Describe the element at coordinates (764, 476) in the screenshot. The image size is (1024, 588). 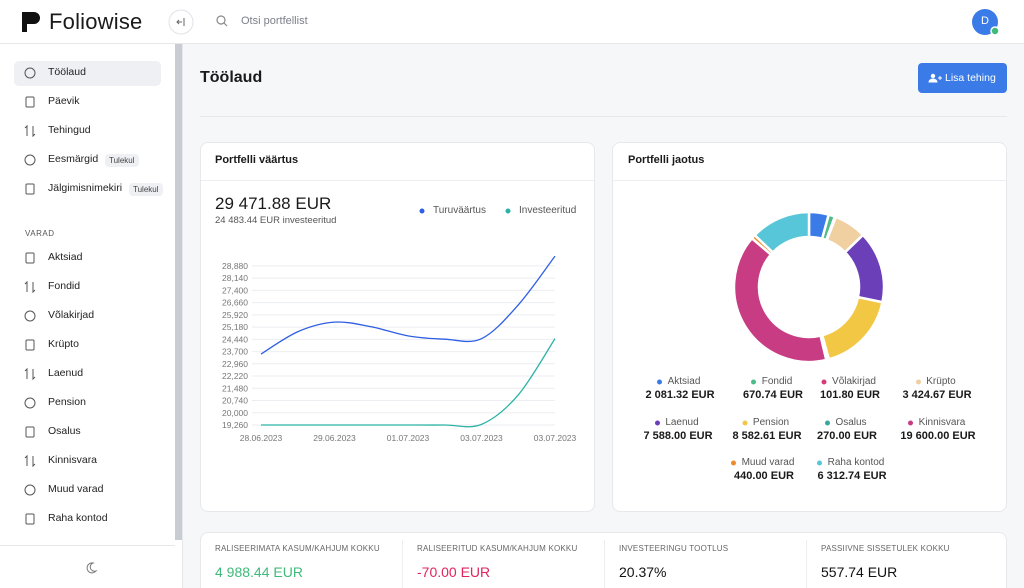
I see `legend-value: 440.00 EUR` at that location.